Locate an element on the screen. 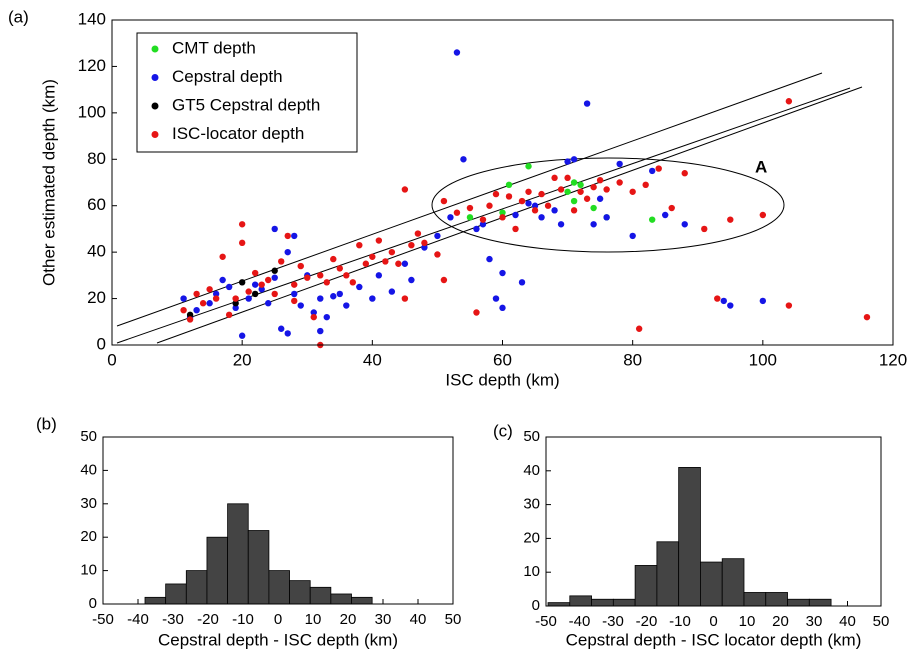 This screenshot has height=654, width=908. x-tick-label: -40 is located at coordinates (138, 619).